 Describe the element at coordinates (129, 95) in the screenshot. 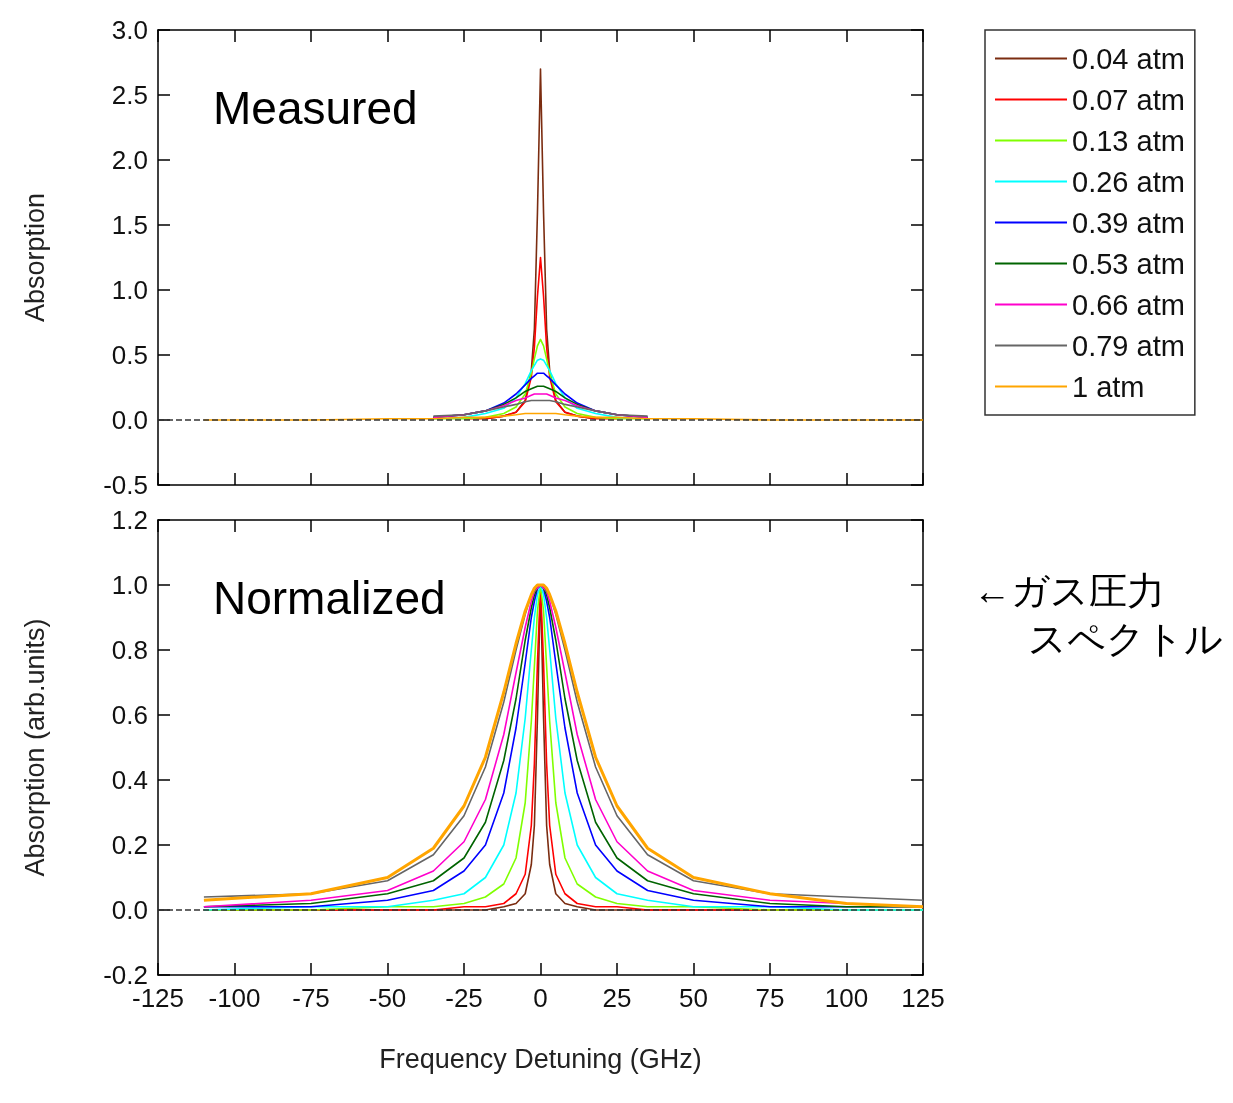

I see `y-tick-label: 2.5` at that location.